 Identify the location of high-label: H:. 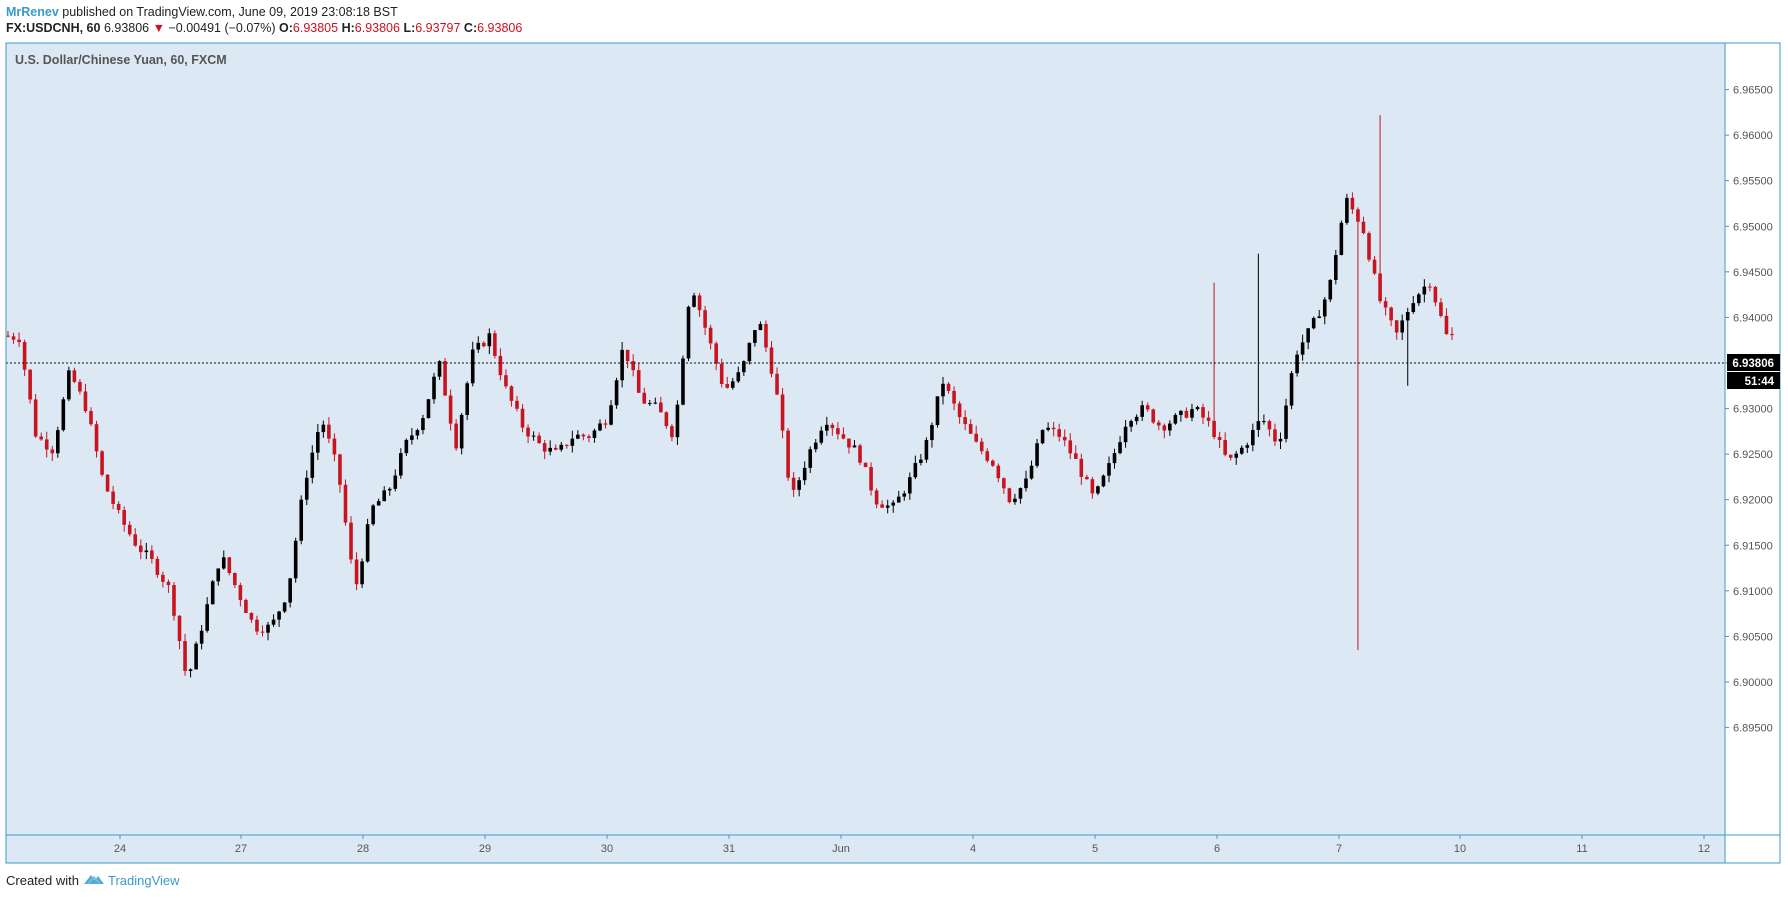
(348, 28).